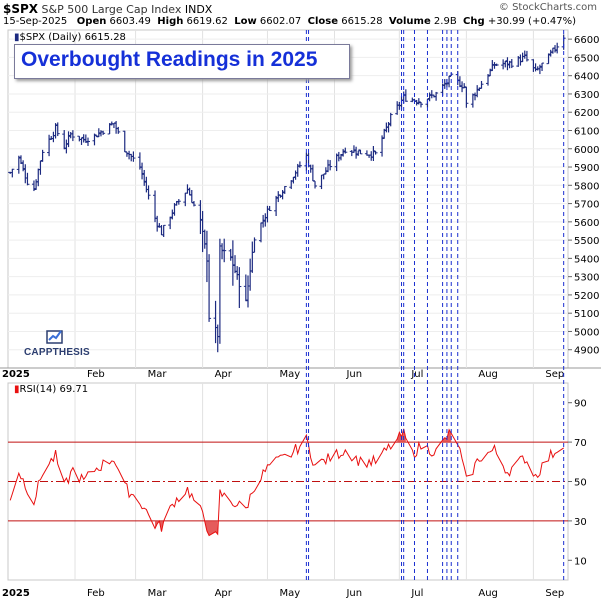  I want to click on price-y-tick-label: 5800, so click(586, 186).